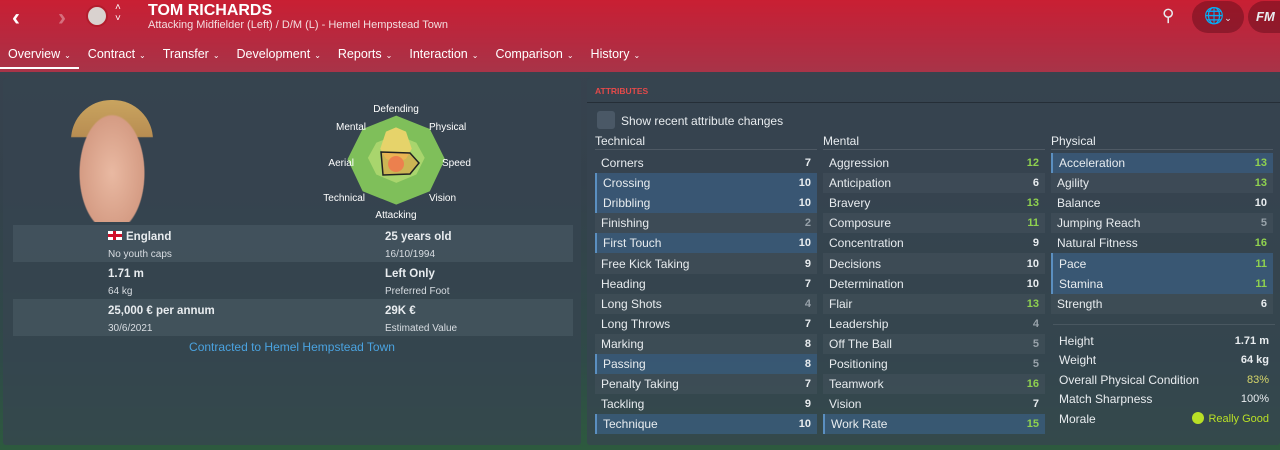 This screenshot has width=1280, height=450. What do you see at coordinates (706, 263) in the screenshot?
I see `attribute-row: Free Kick Taking 9` at bounding box center [706, 263].